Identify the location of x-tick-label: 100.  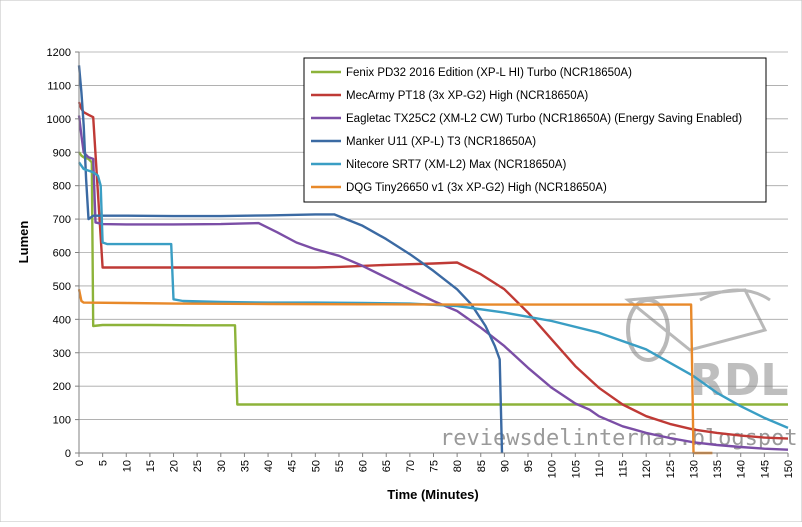
(553, 469).